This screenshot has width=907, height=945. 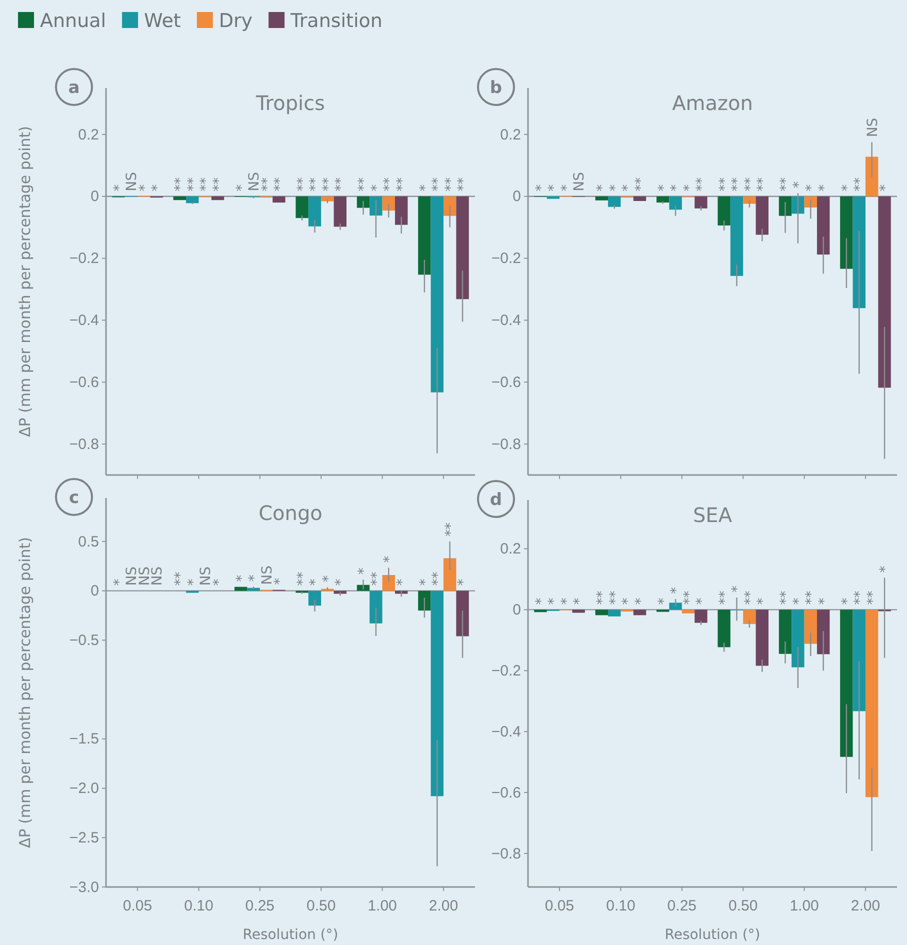 I want to click on y-tick-label: −3.0, so click(x=84, y=887).